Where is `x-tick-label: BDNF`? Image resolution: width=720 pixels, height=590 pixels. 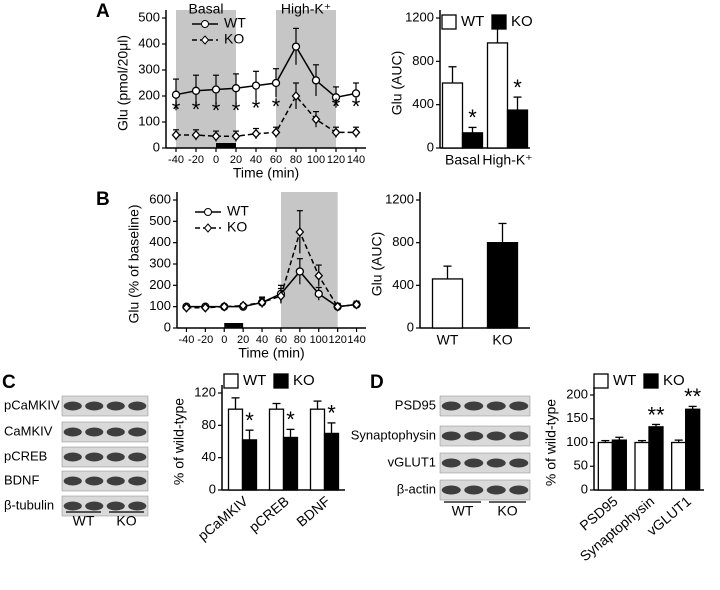
x-tick-label: BDNF is located at coordinates (312, 511).